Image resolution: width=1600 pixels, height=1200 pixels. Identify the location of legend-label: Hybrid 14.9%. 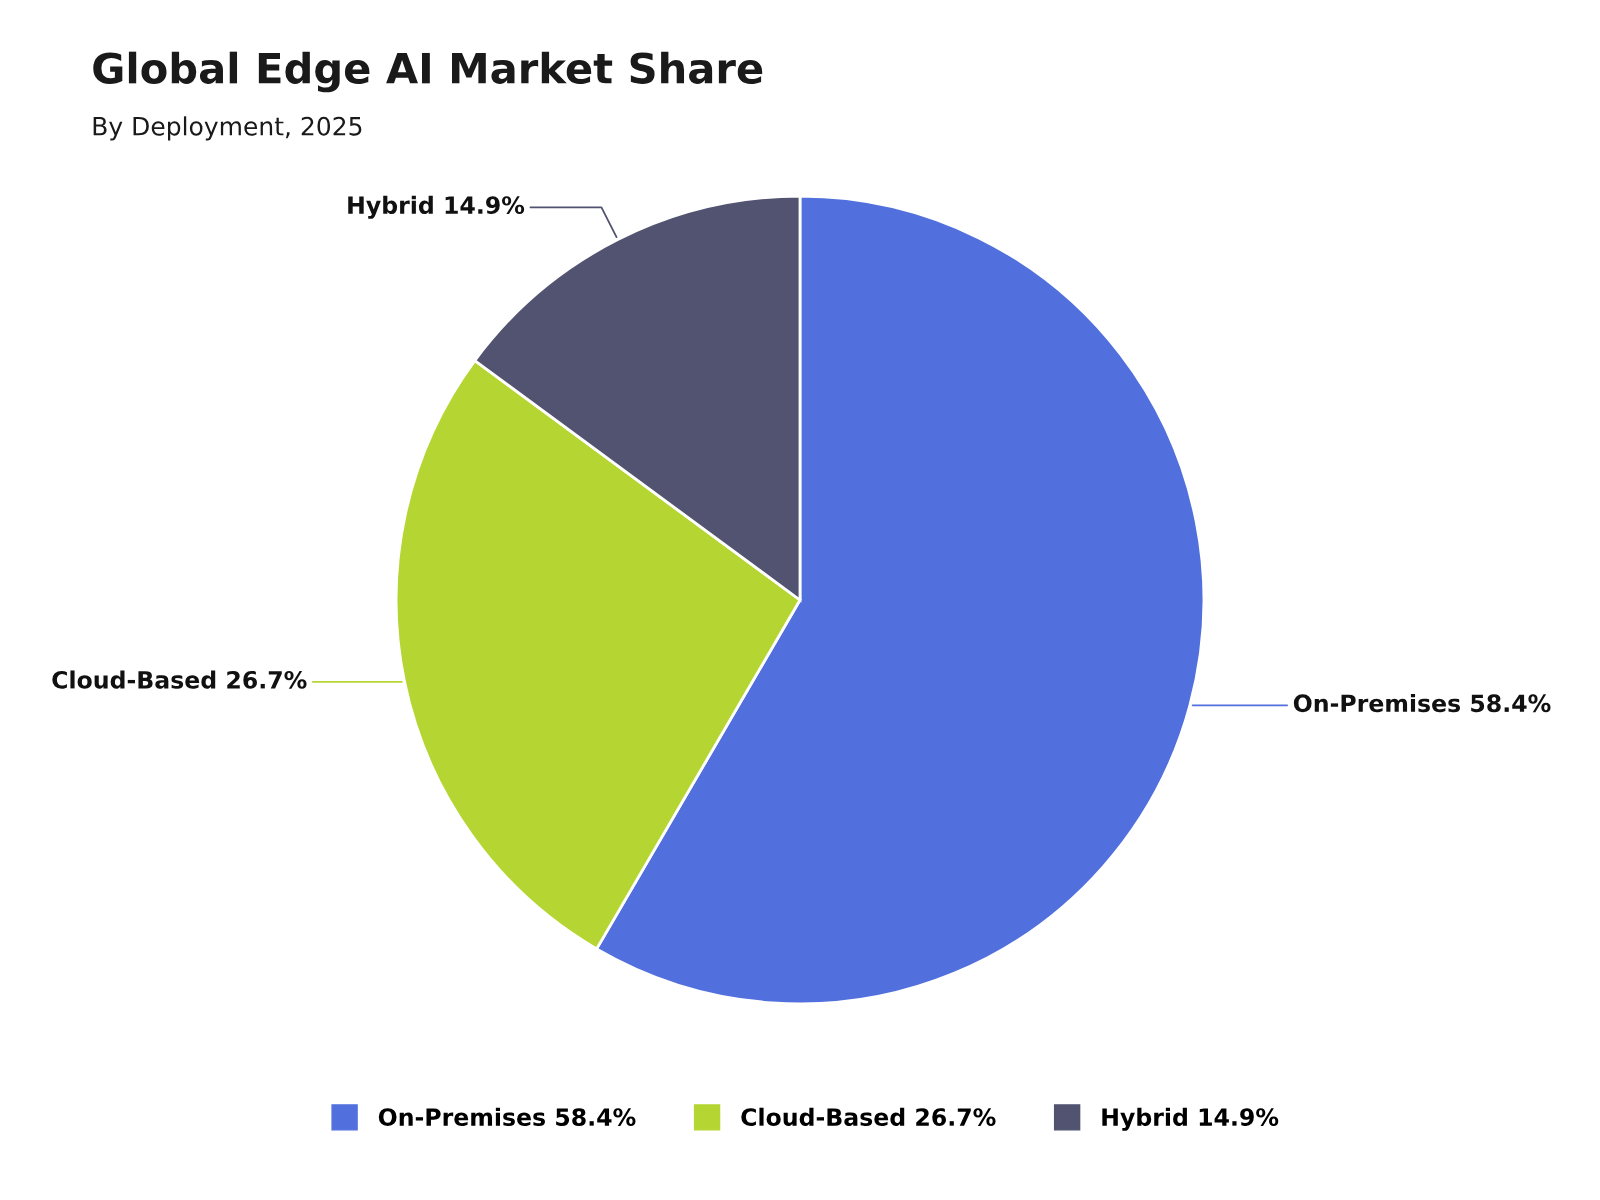
(1190, 1119).